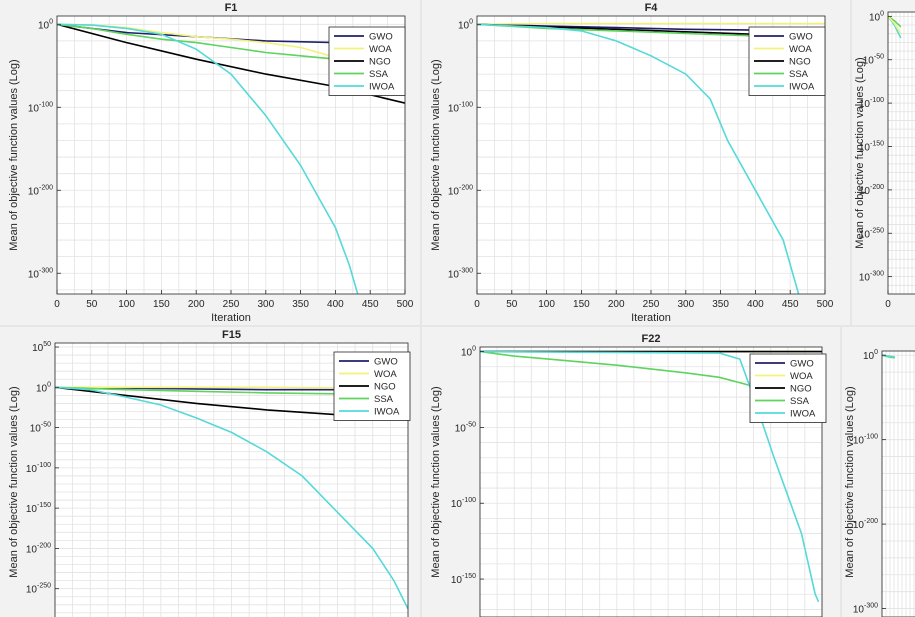 The image size is (915, 617). I want to click on plot-area, so click(901, 153).